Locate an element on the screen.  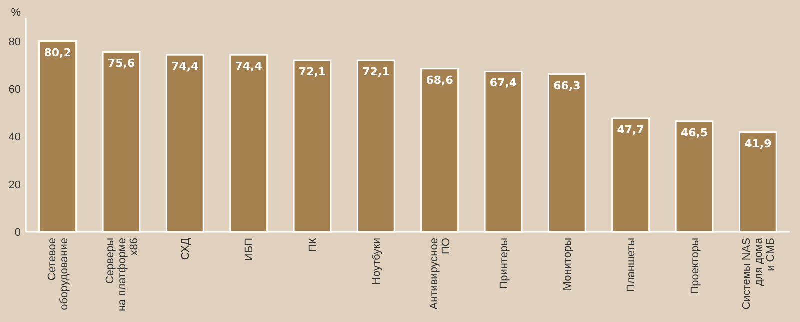
y-tick-label: 20 is located at coordinates (14, 185).